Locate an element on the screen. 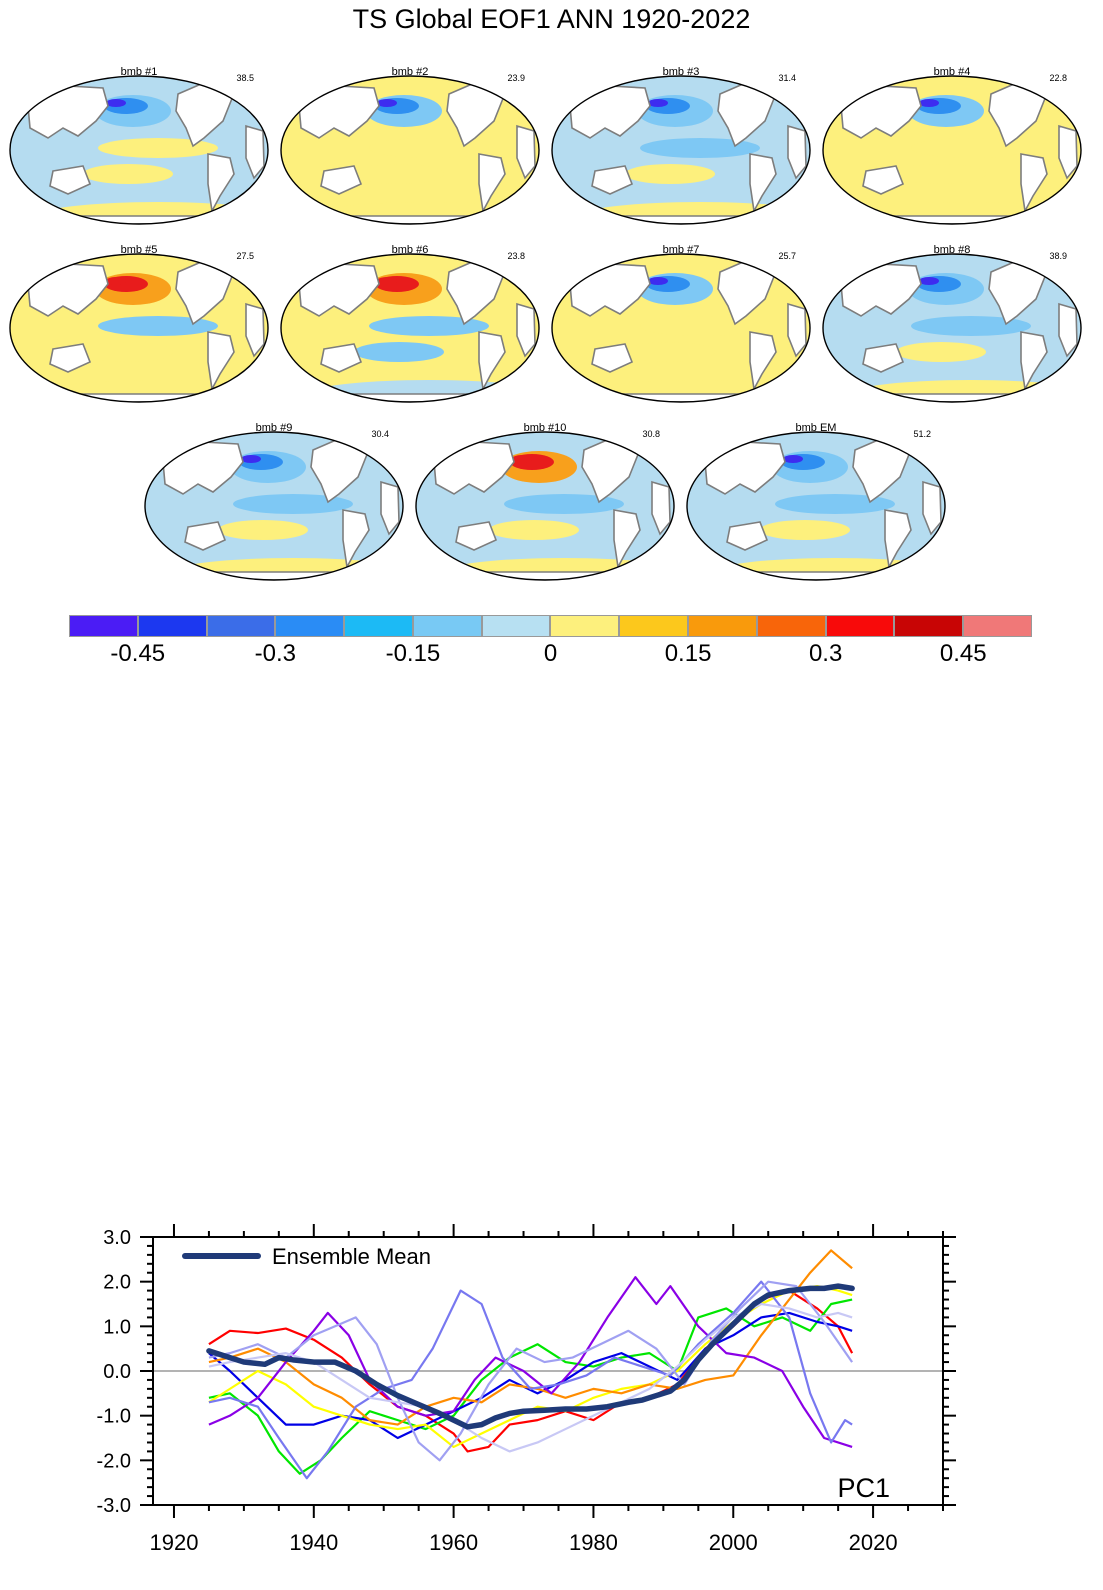 The width and height of the screenshot is (1103, 1590). panel-title: bmb #2 is located at coordinates (410, 72).